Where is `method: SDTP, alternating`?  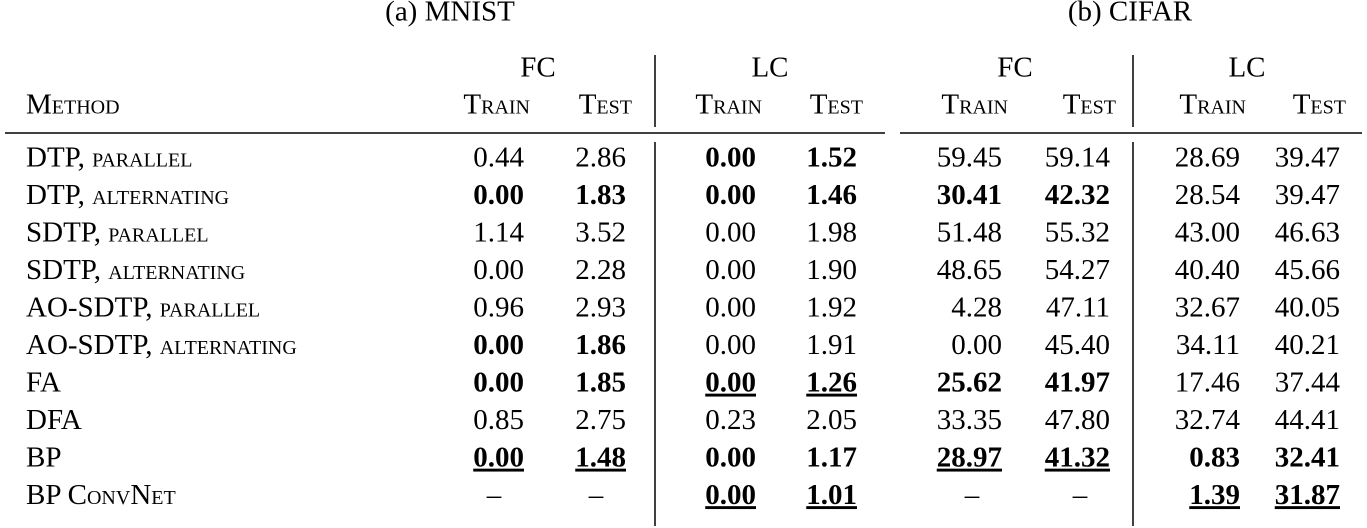
method: SDTP, alternating is located at coordinates (135, 270).